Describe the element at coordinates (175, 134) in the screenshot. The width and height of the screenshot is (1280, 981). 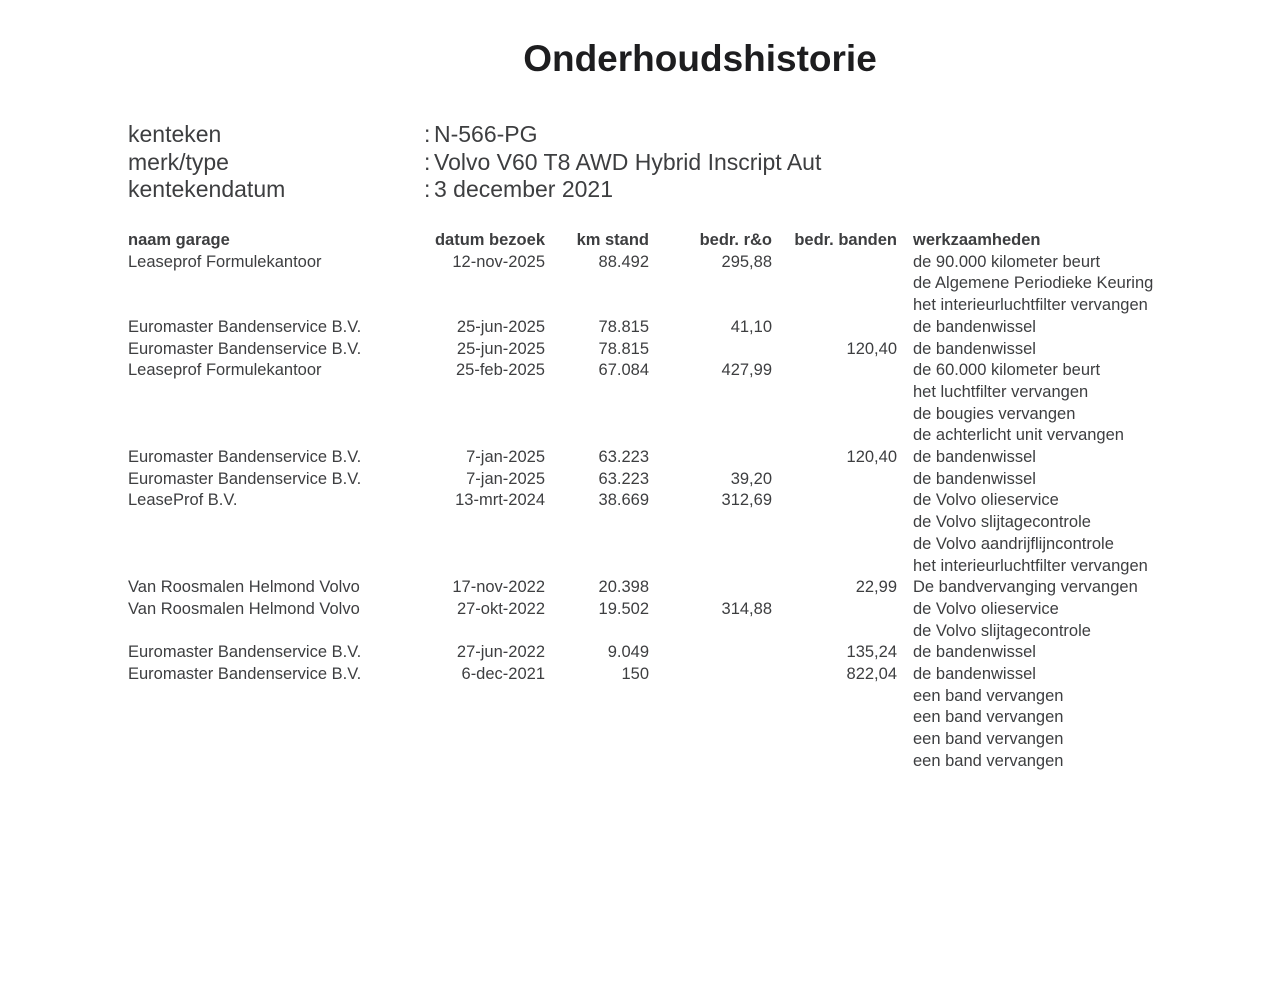
I see `info-label: kenteken` at that location.